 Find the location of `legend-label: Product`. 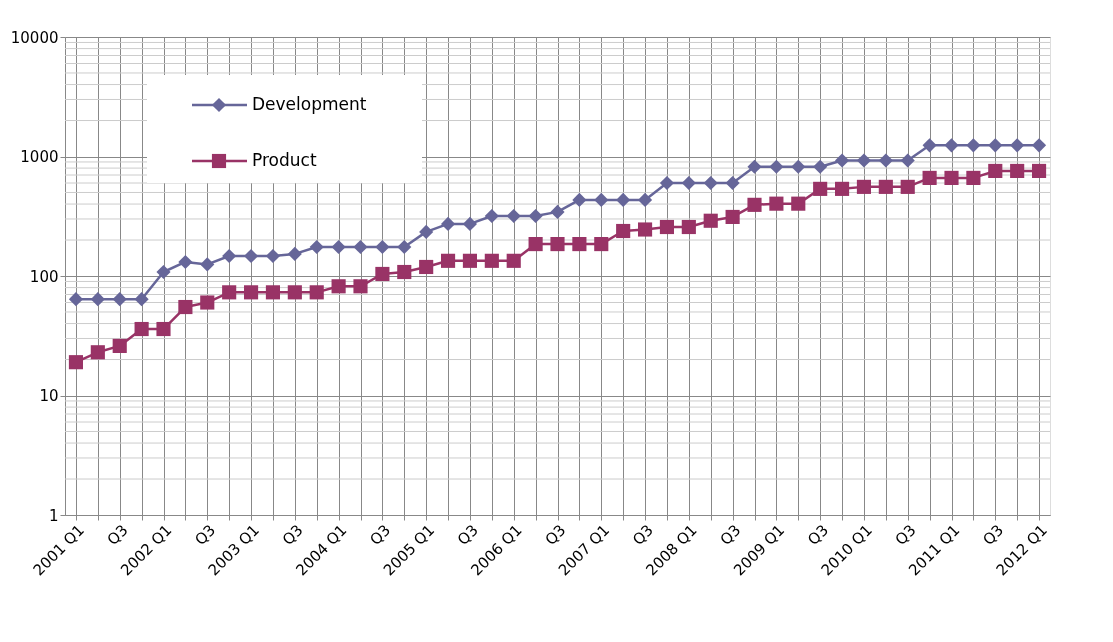

legend-label: Product is located at coordinates (284, 160).